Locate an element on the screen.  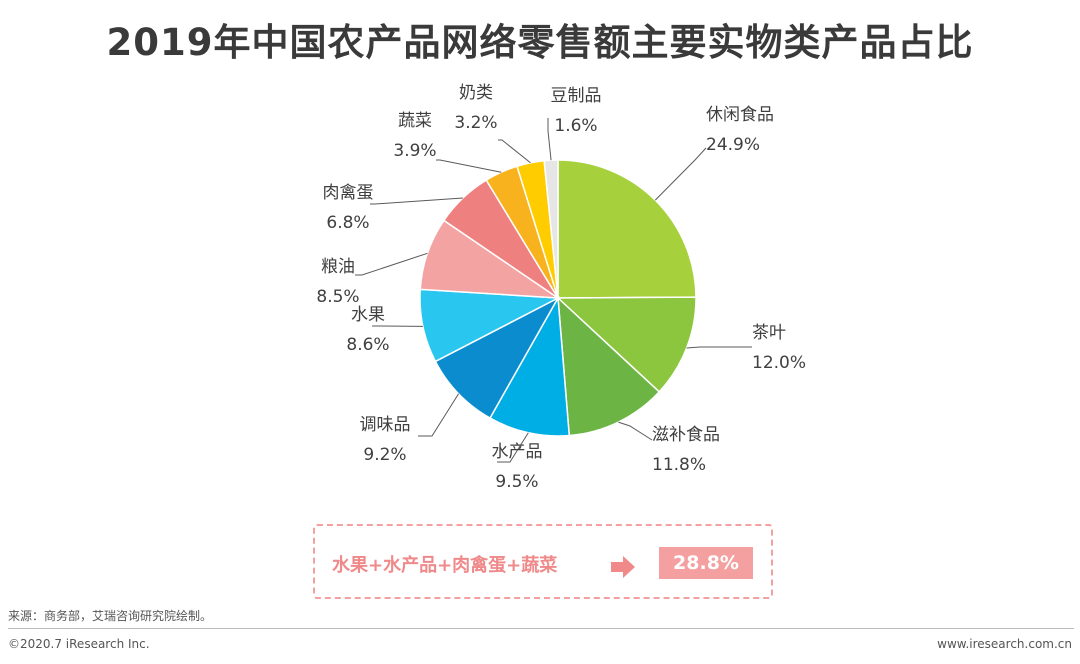
slice-value-label: 24.9% is located at coordinates (733, 145).